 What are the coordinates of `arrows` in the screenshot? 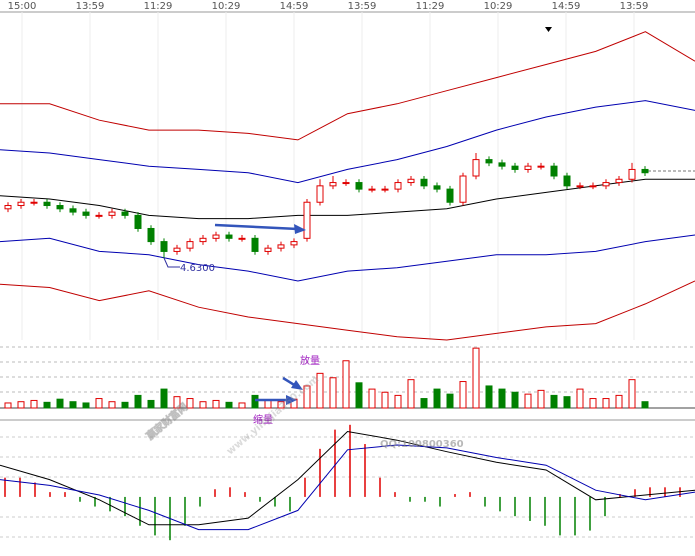 It's located at (260, 314).